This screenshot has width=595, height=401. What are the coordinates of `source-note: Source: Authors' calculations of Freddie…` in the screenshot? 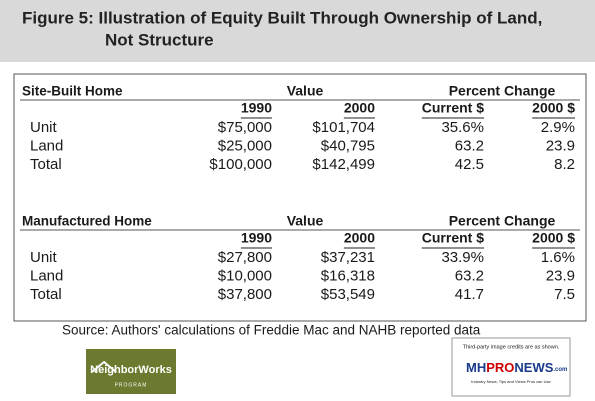 It's located at (271, 330).